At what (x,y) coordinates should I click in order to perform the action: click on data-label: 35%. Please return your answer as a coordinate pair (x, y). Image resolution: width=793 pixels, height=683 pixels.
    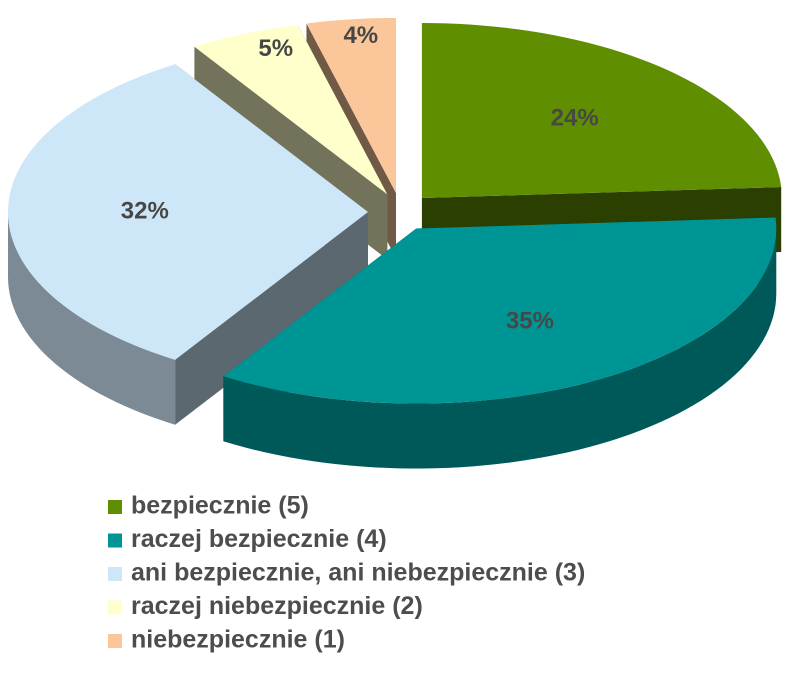
    Looking at the image, I should click on (530, 320).